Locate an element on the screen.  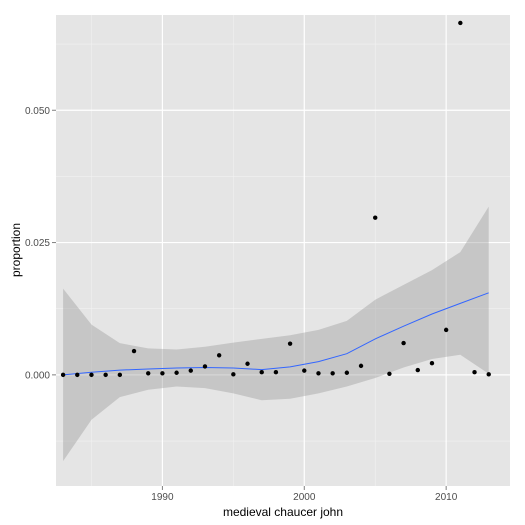
x-axis-ticks: 1990 2000 2010 is located at coordinates (304, 494).